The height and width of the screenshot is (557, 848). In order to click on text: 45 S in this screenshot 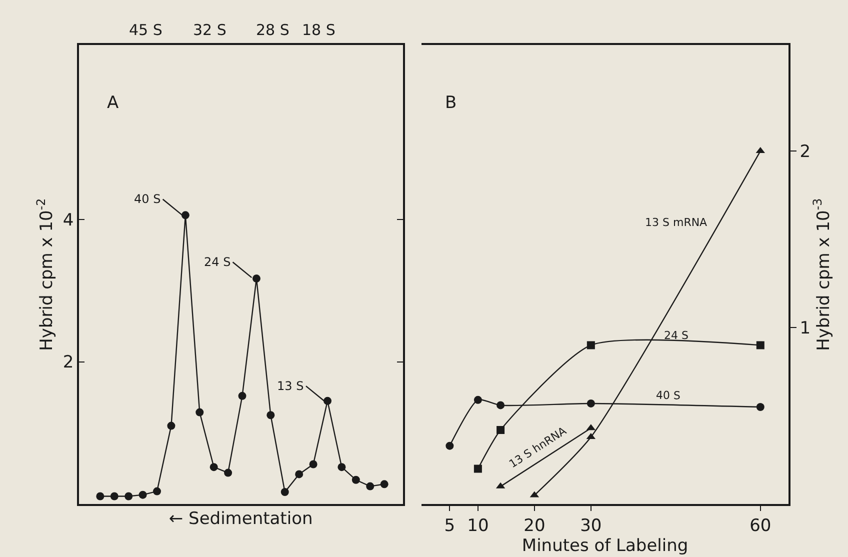, I will do `click(145, 30)`.